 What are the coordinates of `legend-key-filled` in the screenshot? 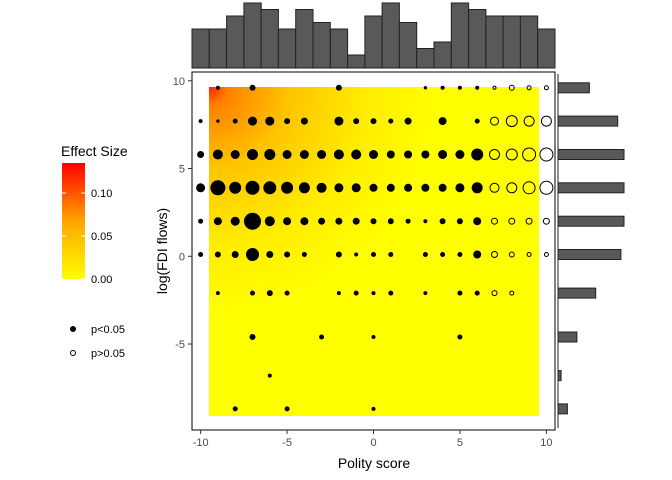 It's located at (73, 329).